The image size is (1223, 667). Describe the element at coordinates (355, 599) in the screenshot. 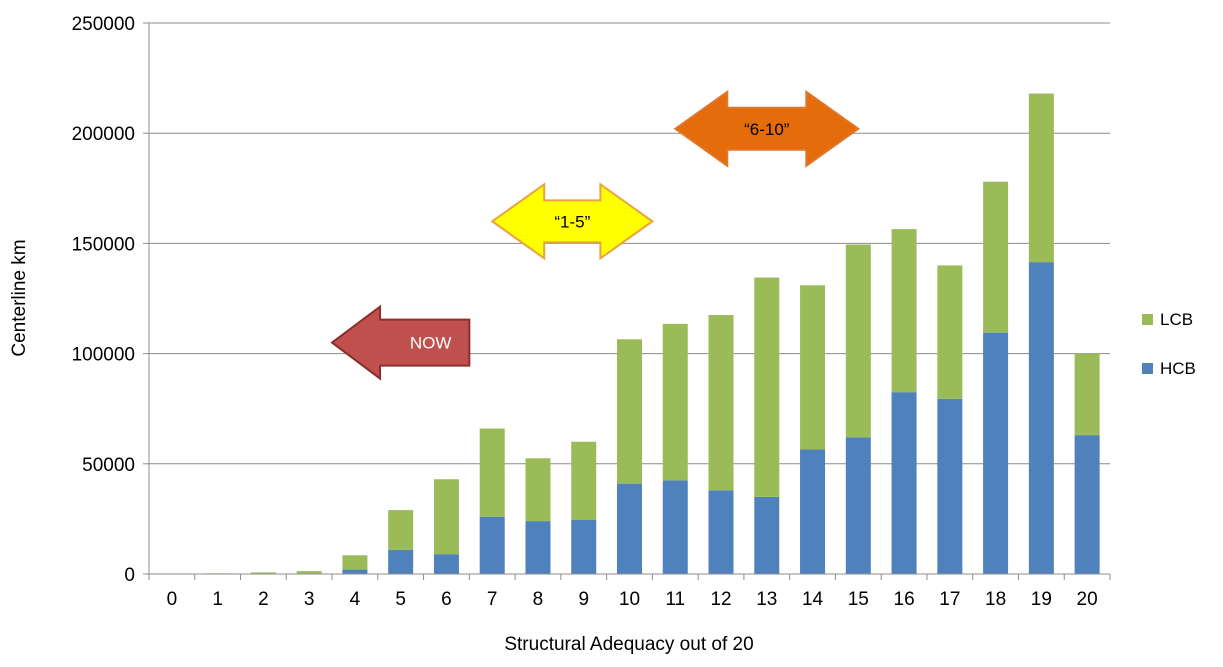

I see `x-tick-label: 4` at that location.